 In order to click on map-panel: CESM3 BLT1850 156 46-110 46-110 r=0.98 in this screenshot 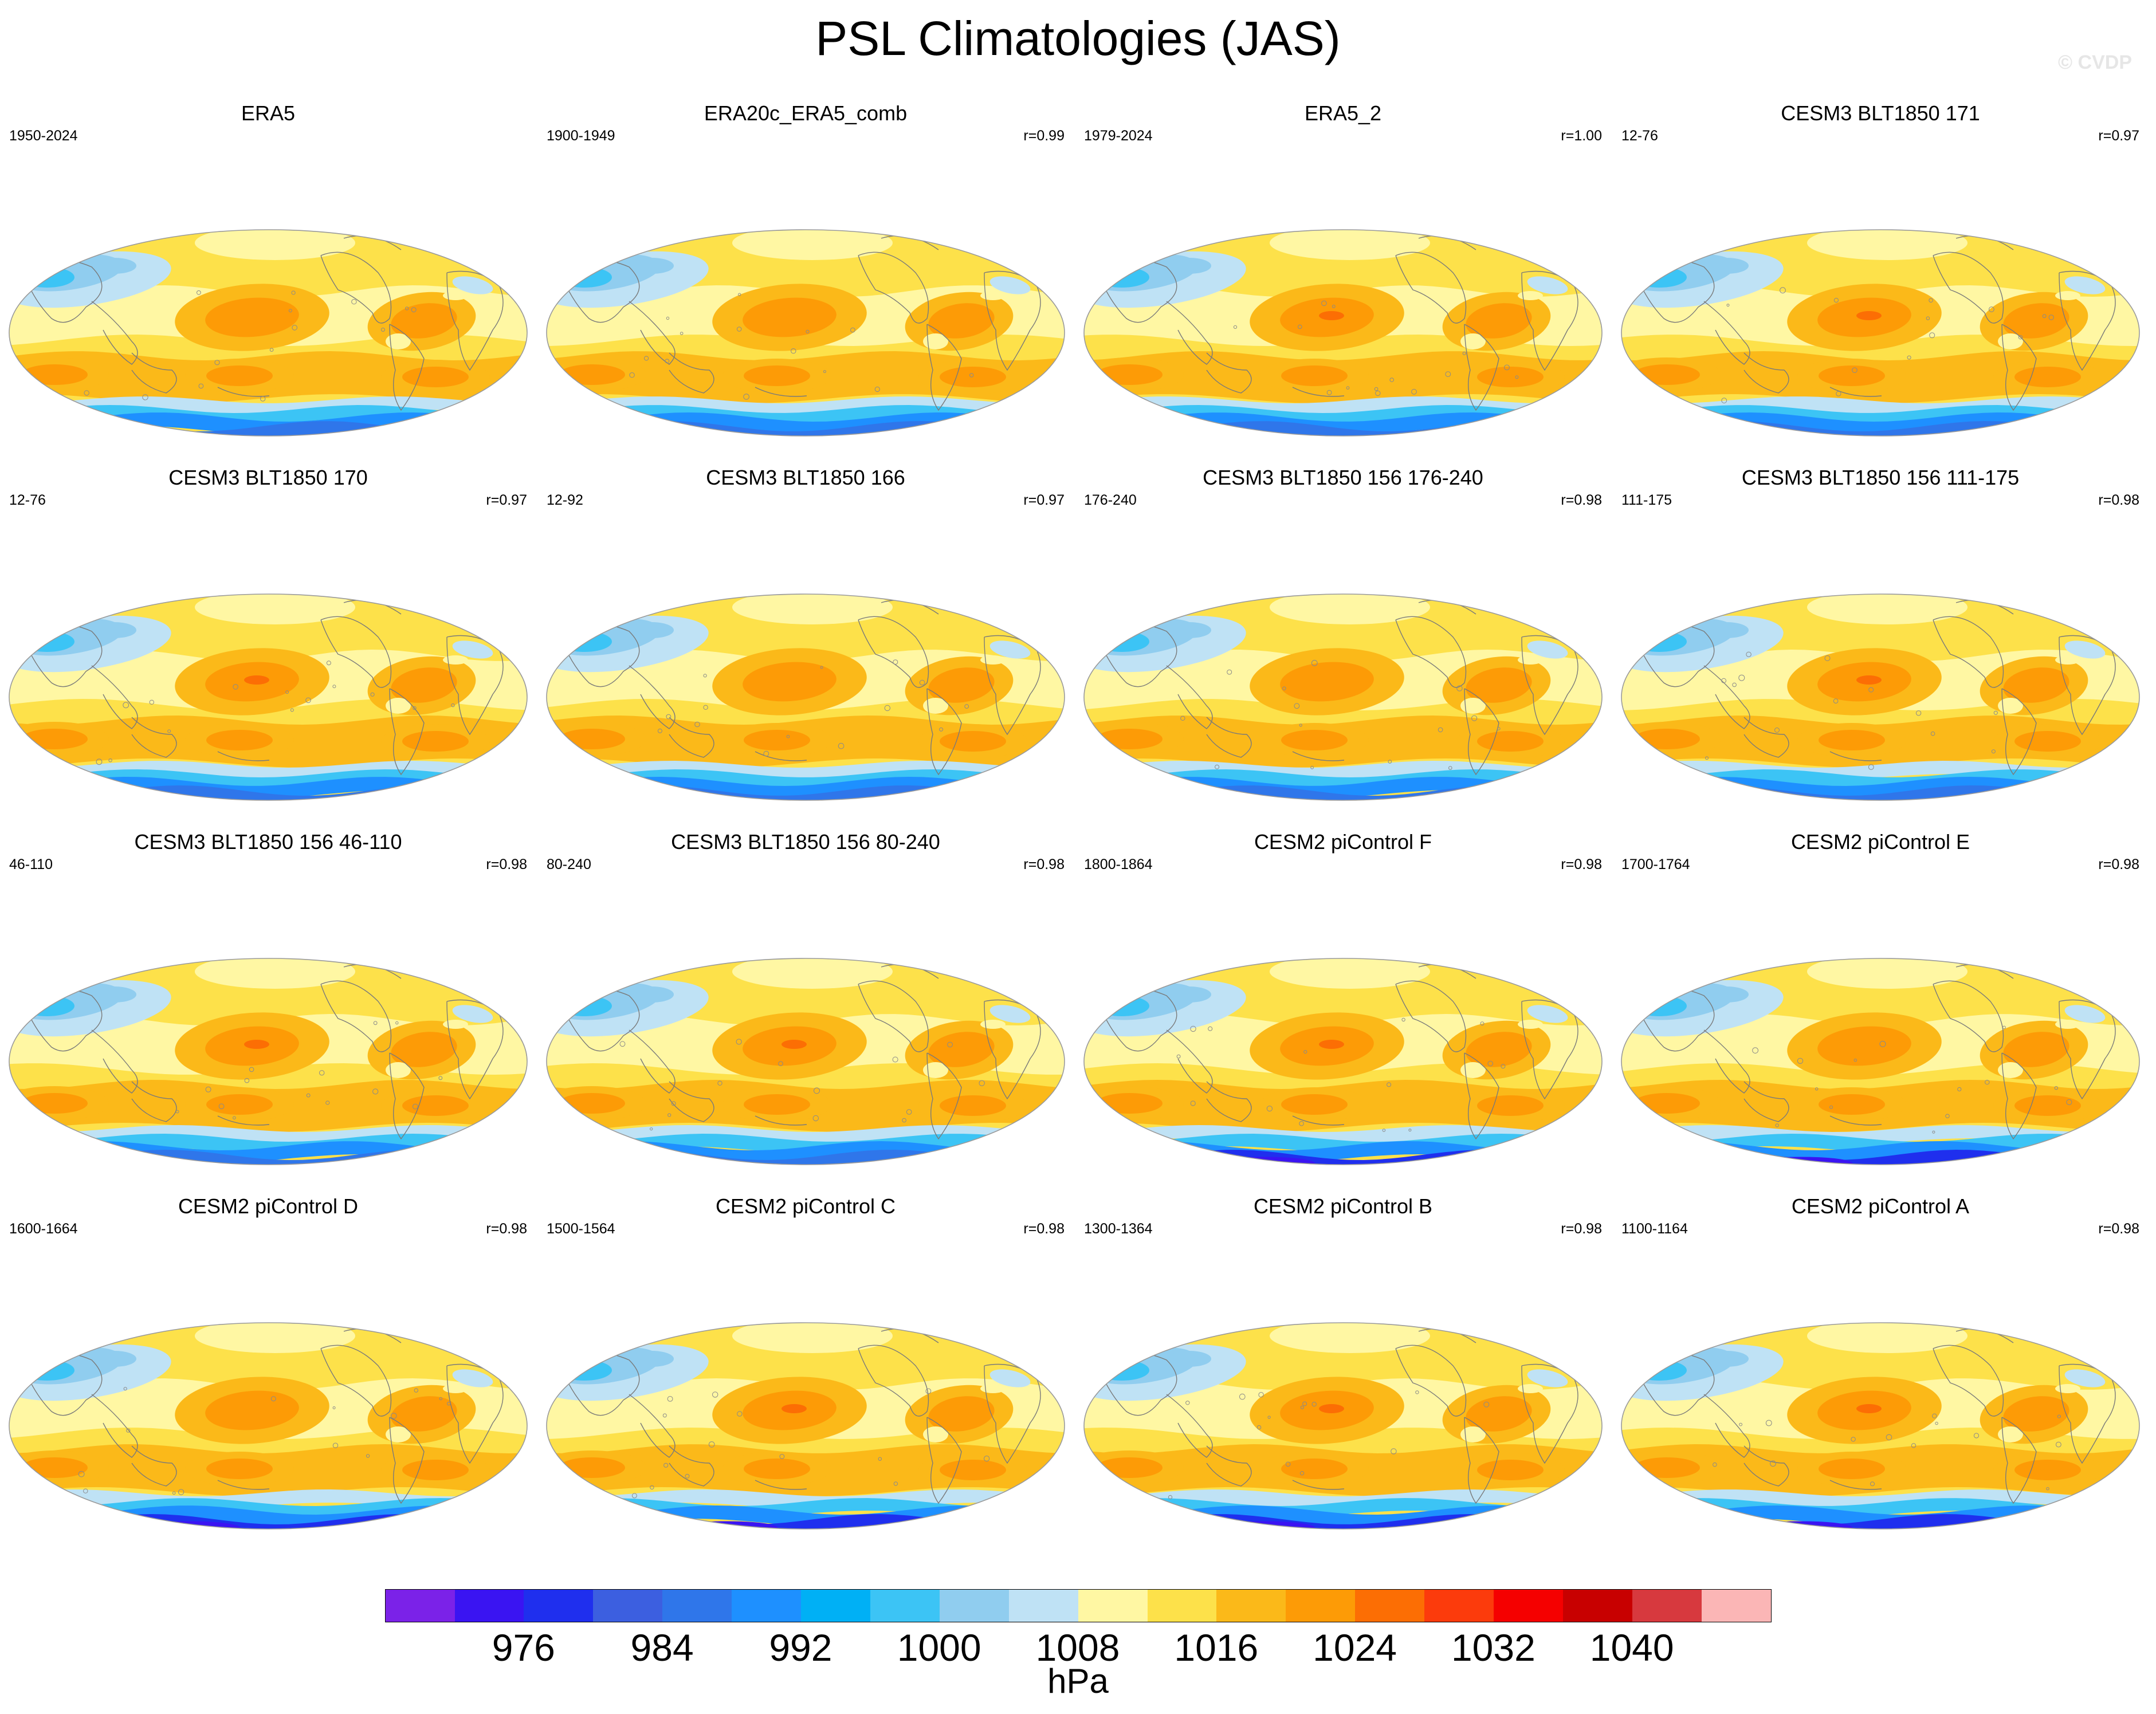, I will do `click(268, 1013)`.